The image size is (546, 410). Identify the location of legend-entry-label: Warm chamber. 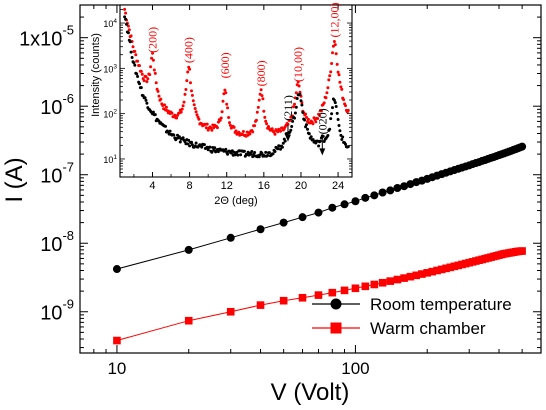
(428, 328).